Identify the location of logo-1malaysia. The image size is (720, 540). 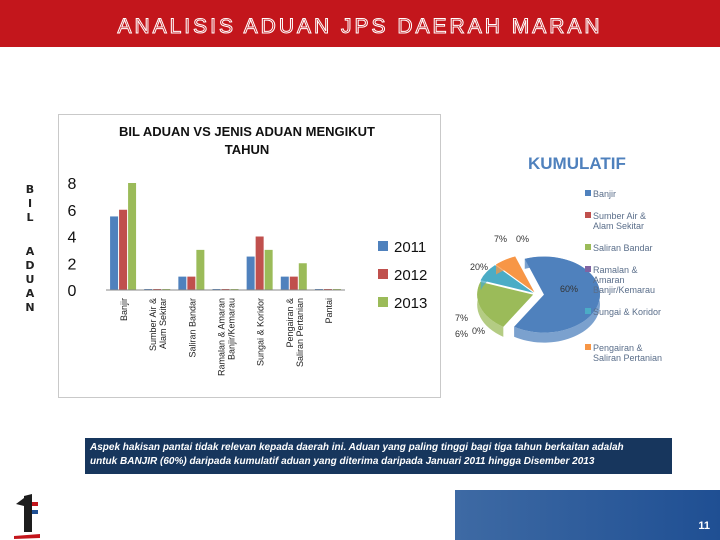
(27, 516).